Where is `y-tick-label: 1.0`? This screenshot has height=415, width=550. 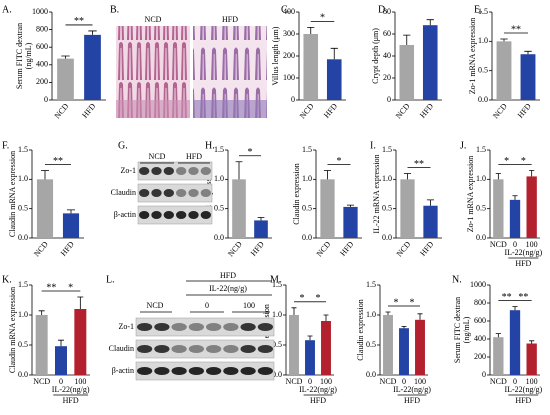
y-tick-label: 1.0 is located at coordinates (481, 178).